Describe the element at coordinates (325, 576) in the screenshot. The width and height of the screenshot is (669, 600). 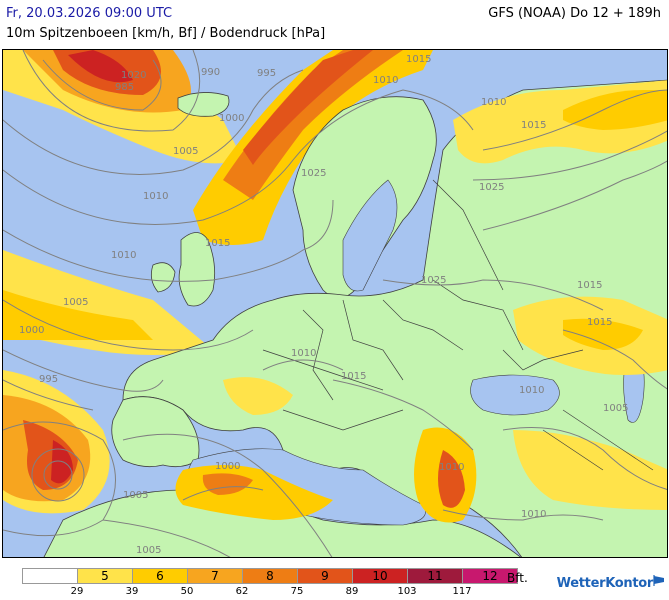
I see `legend-cell: 9` at that location.